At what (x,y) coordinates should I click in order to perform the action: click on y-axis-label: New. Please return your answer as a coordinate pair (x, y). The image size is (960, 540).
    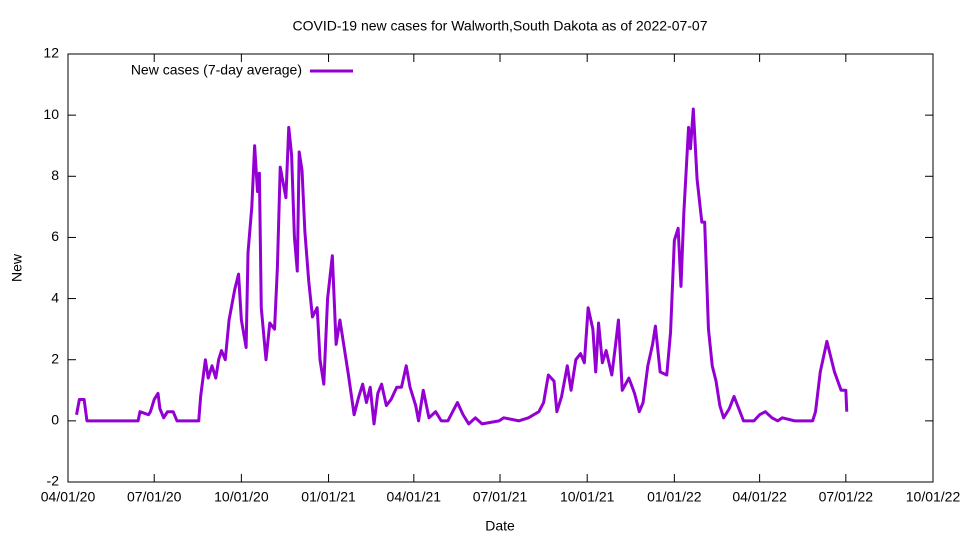
    Looking at the image, I should click on (17, 267).